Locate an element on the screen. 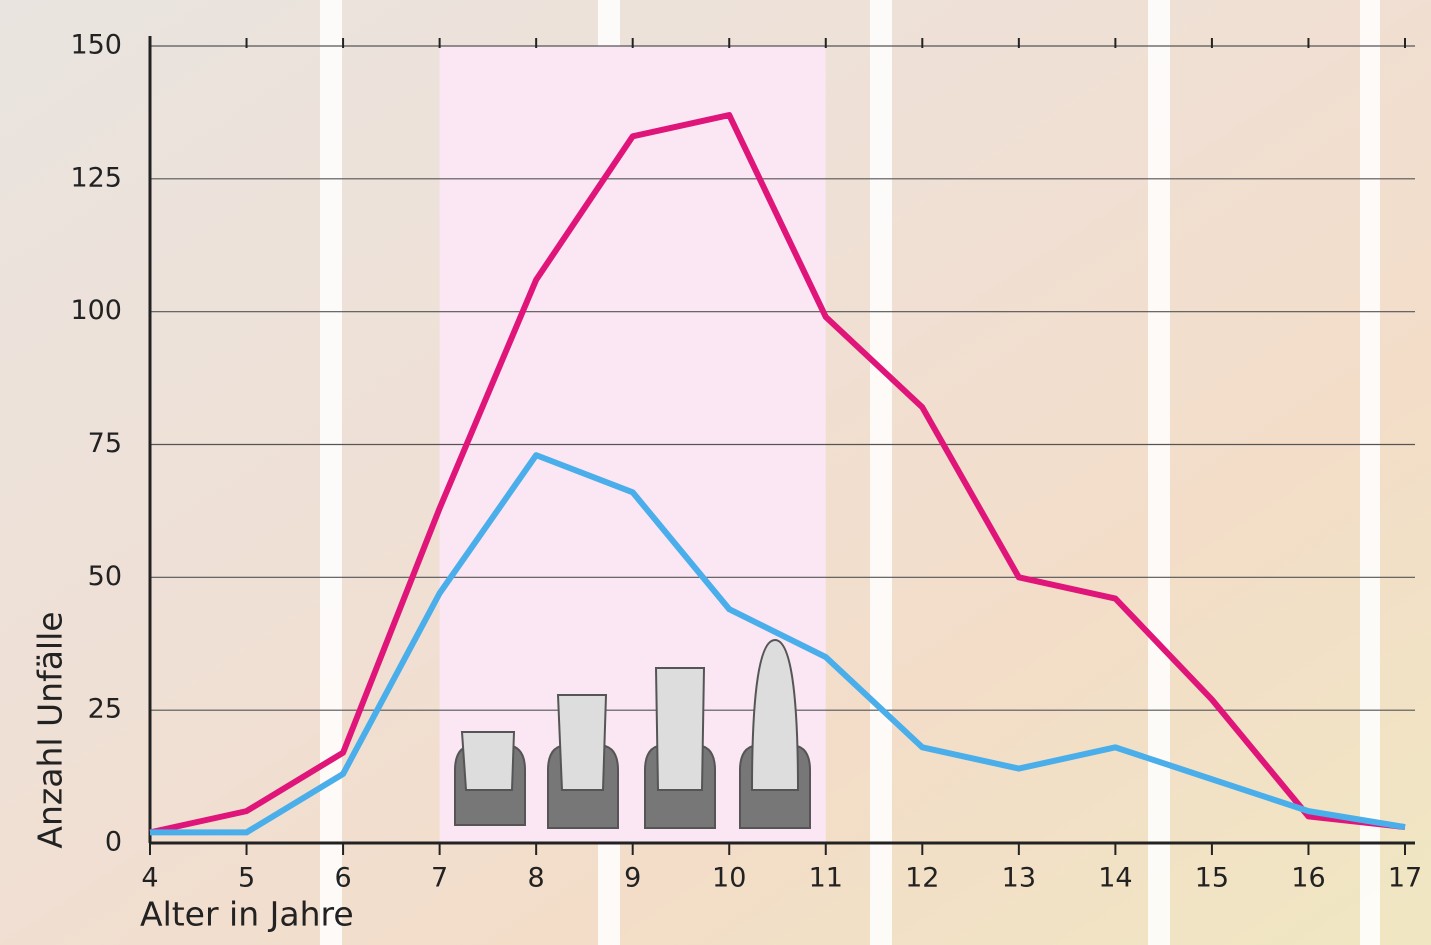  x-tick-label: 16 is located at coordinates (1308, 878).